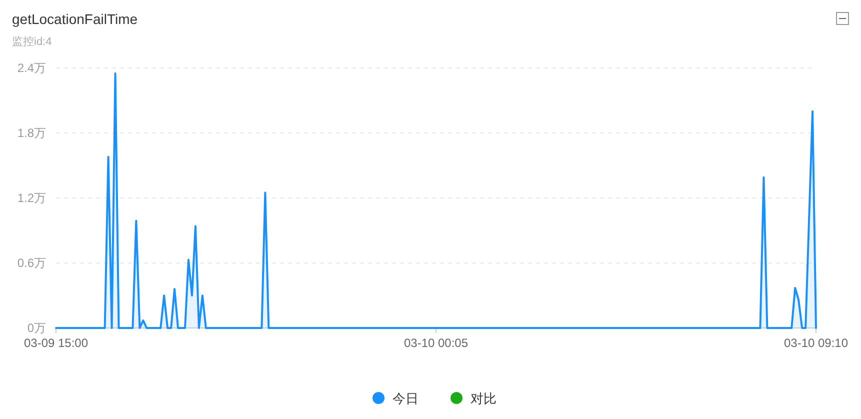 This screenshot has width=861, height=419. I want to click on chart-subtitle: 监控id:4, so click(32, 42).